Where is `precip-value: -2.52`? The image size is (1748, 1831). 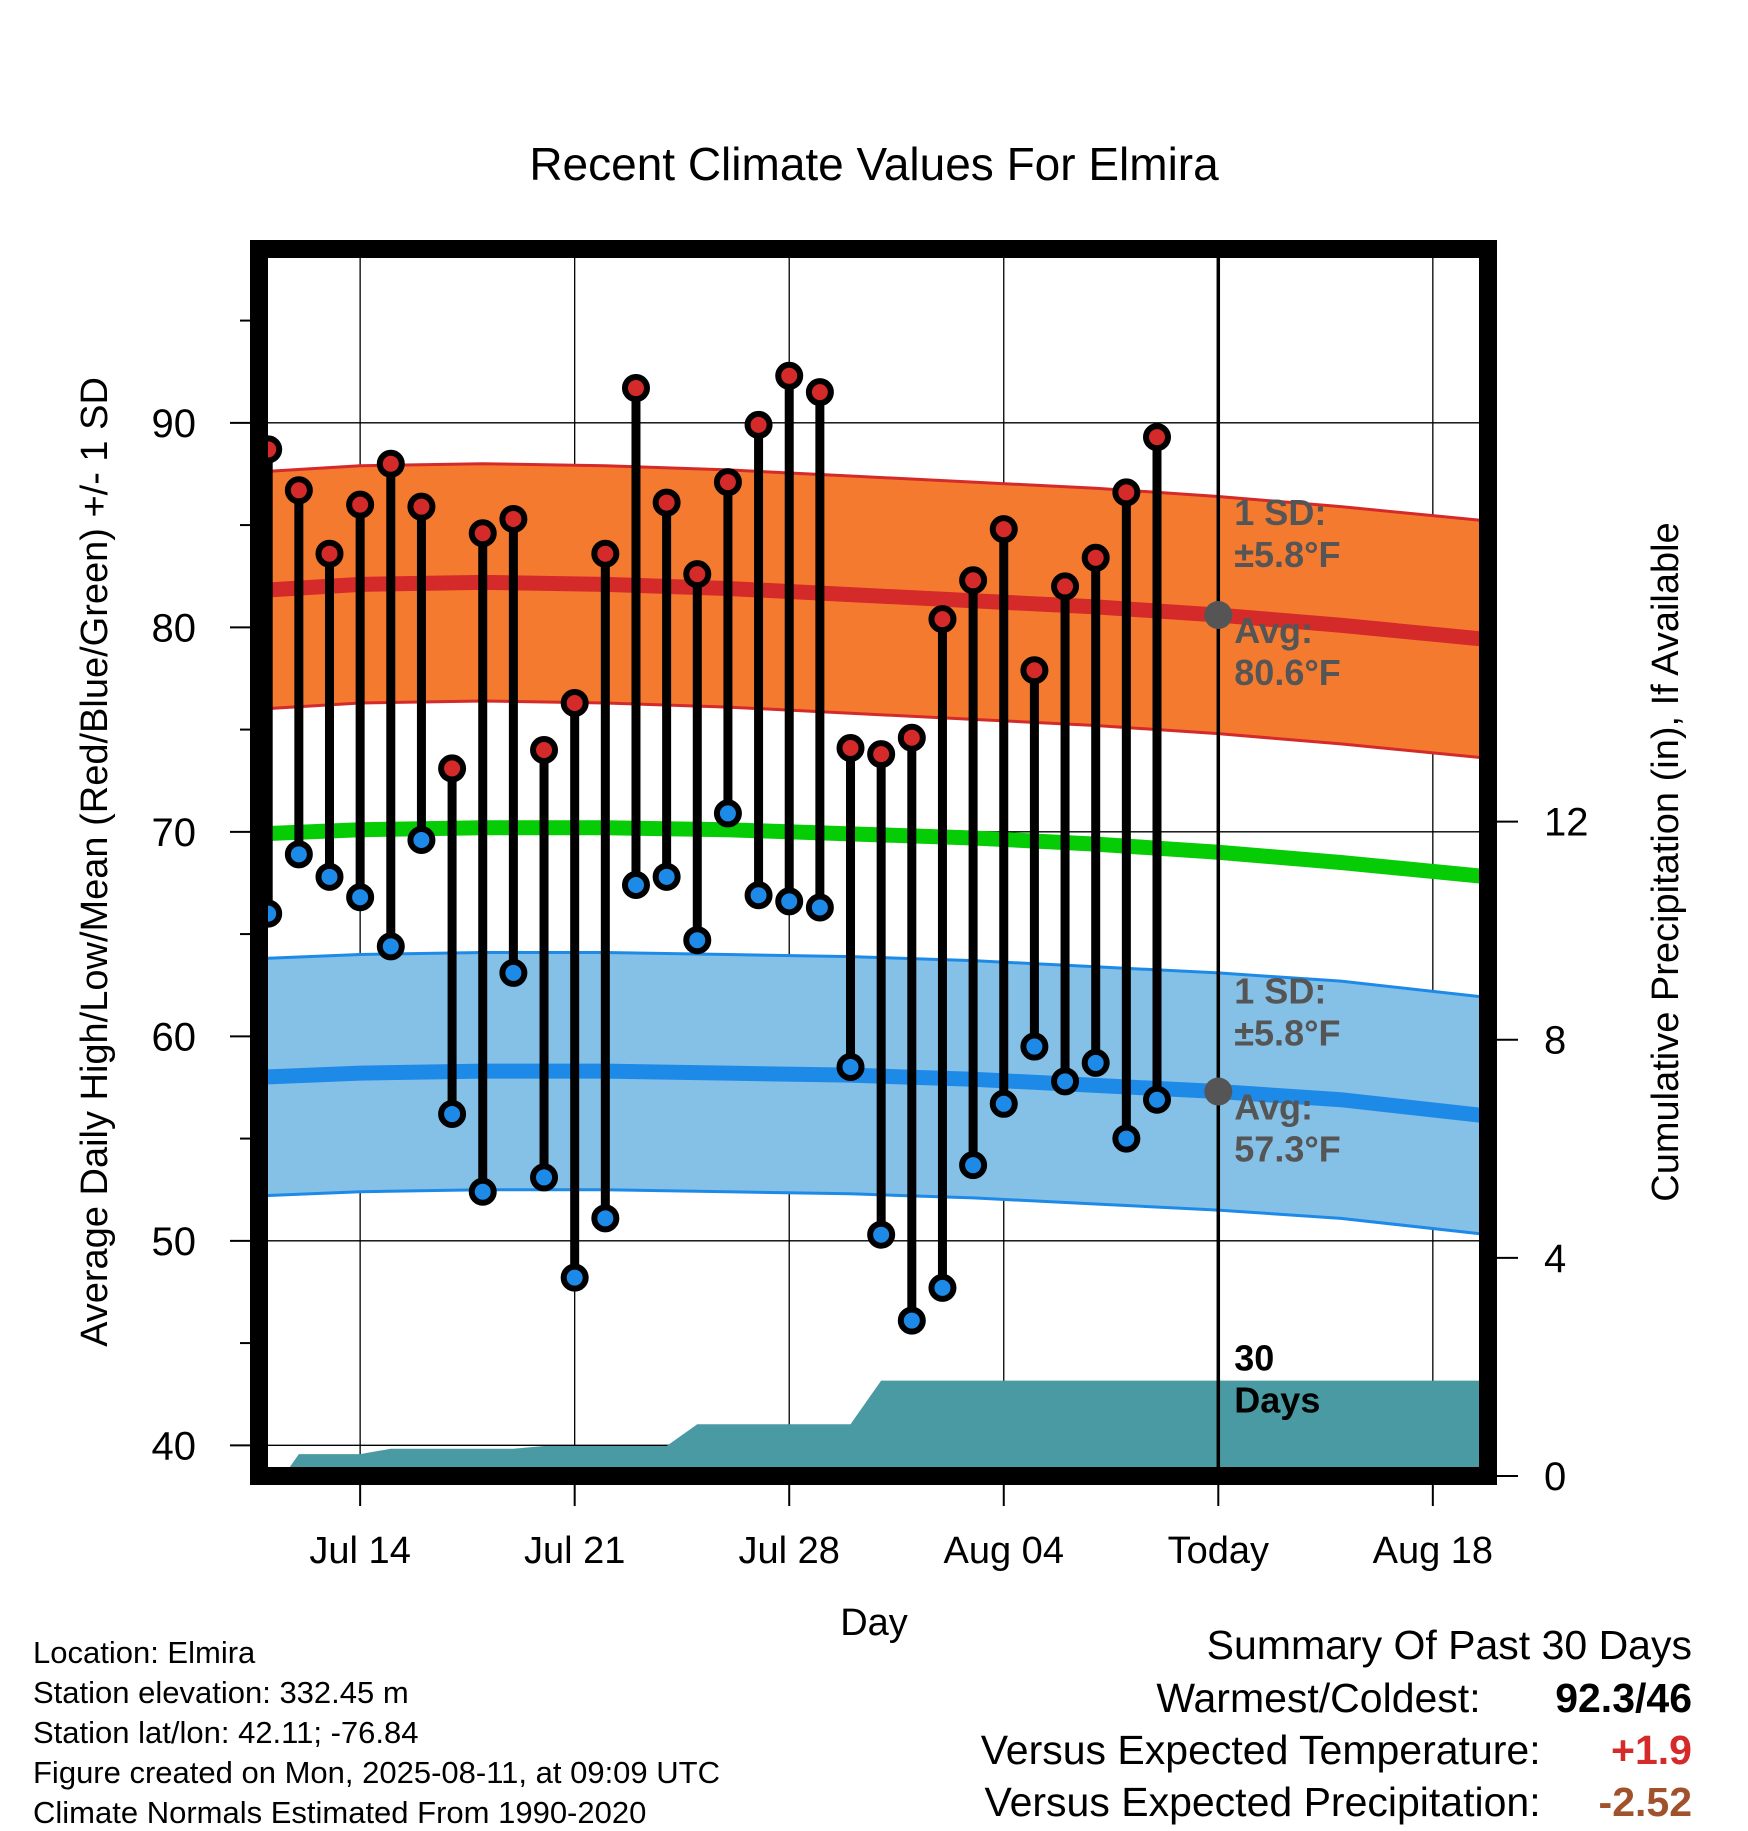 precip-value: -2.52 is located at coordinates (1645, 1802).